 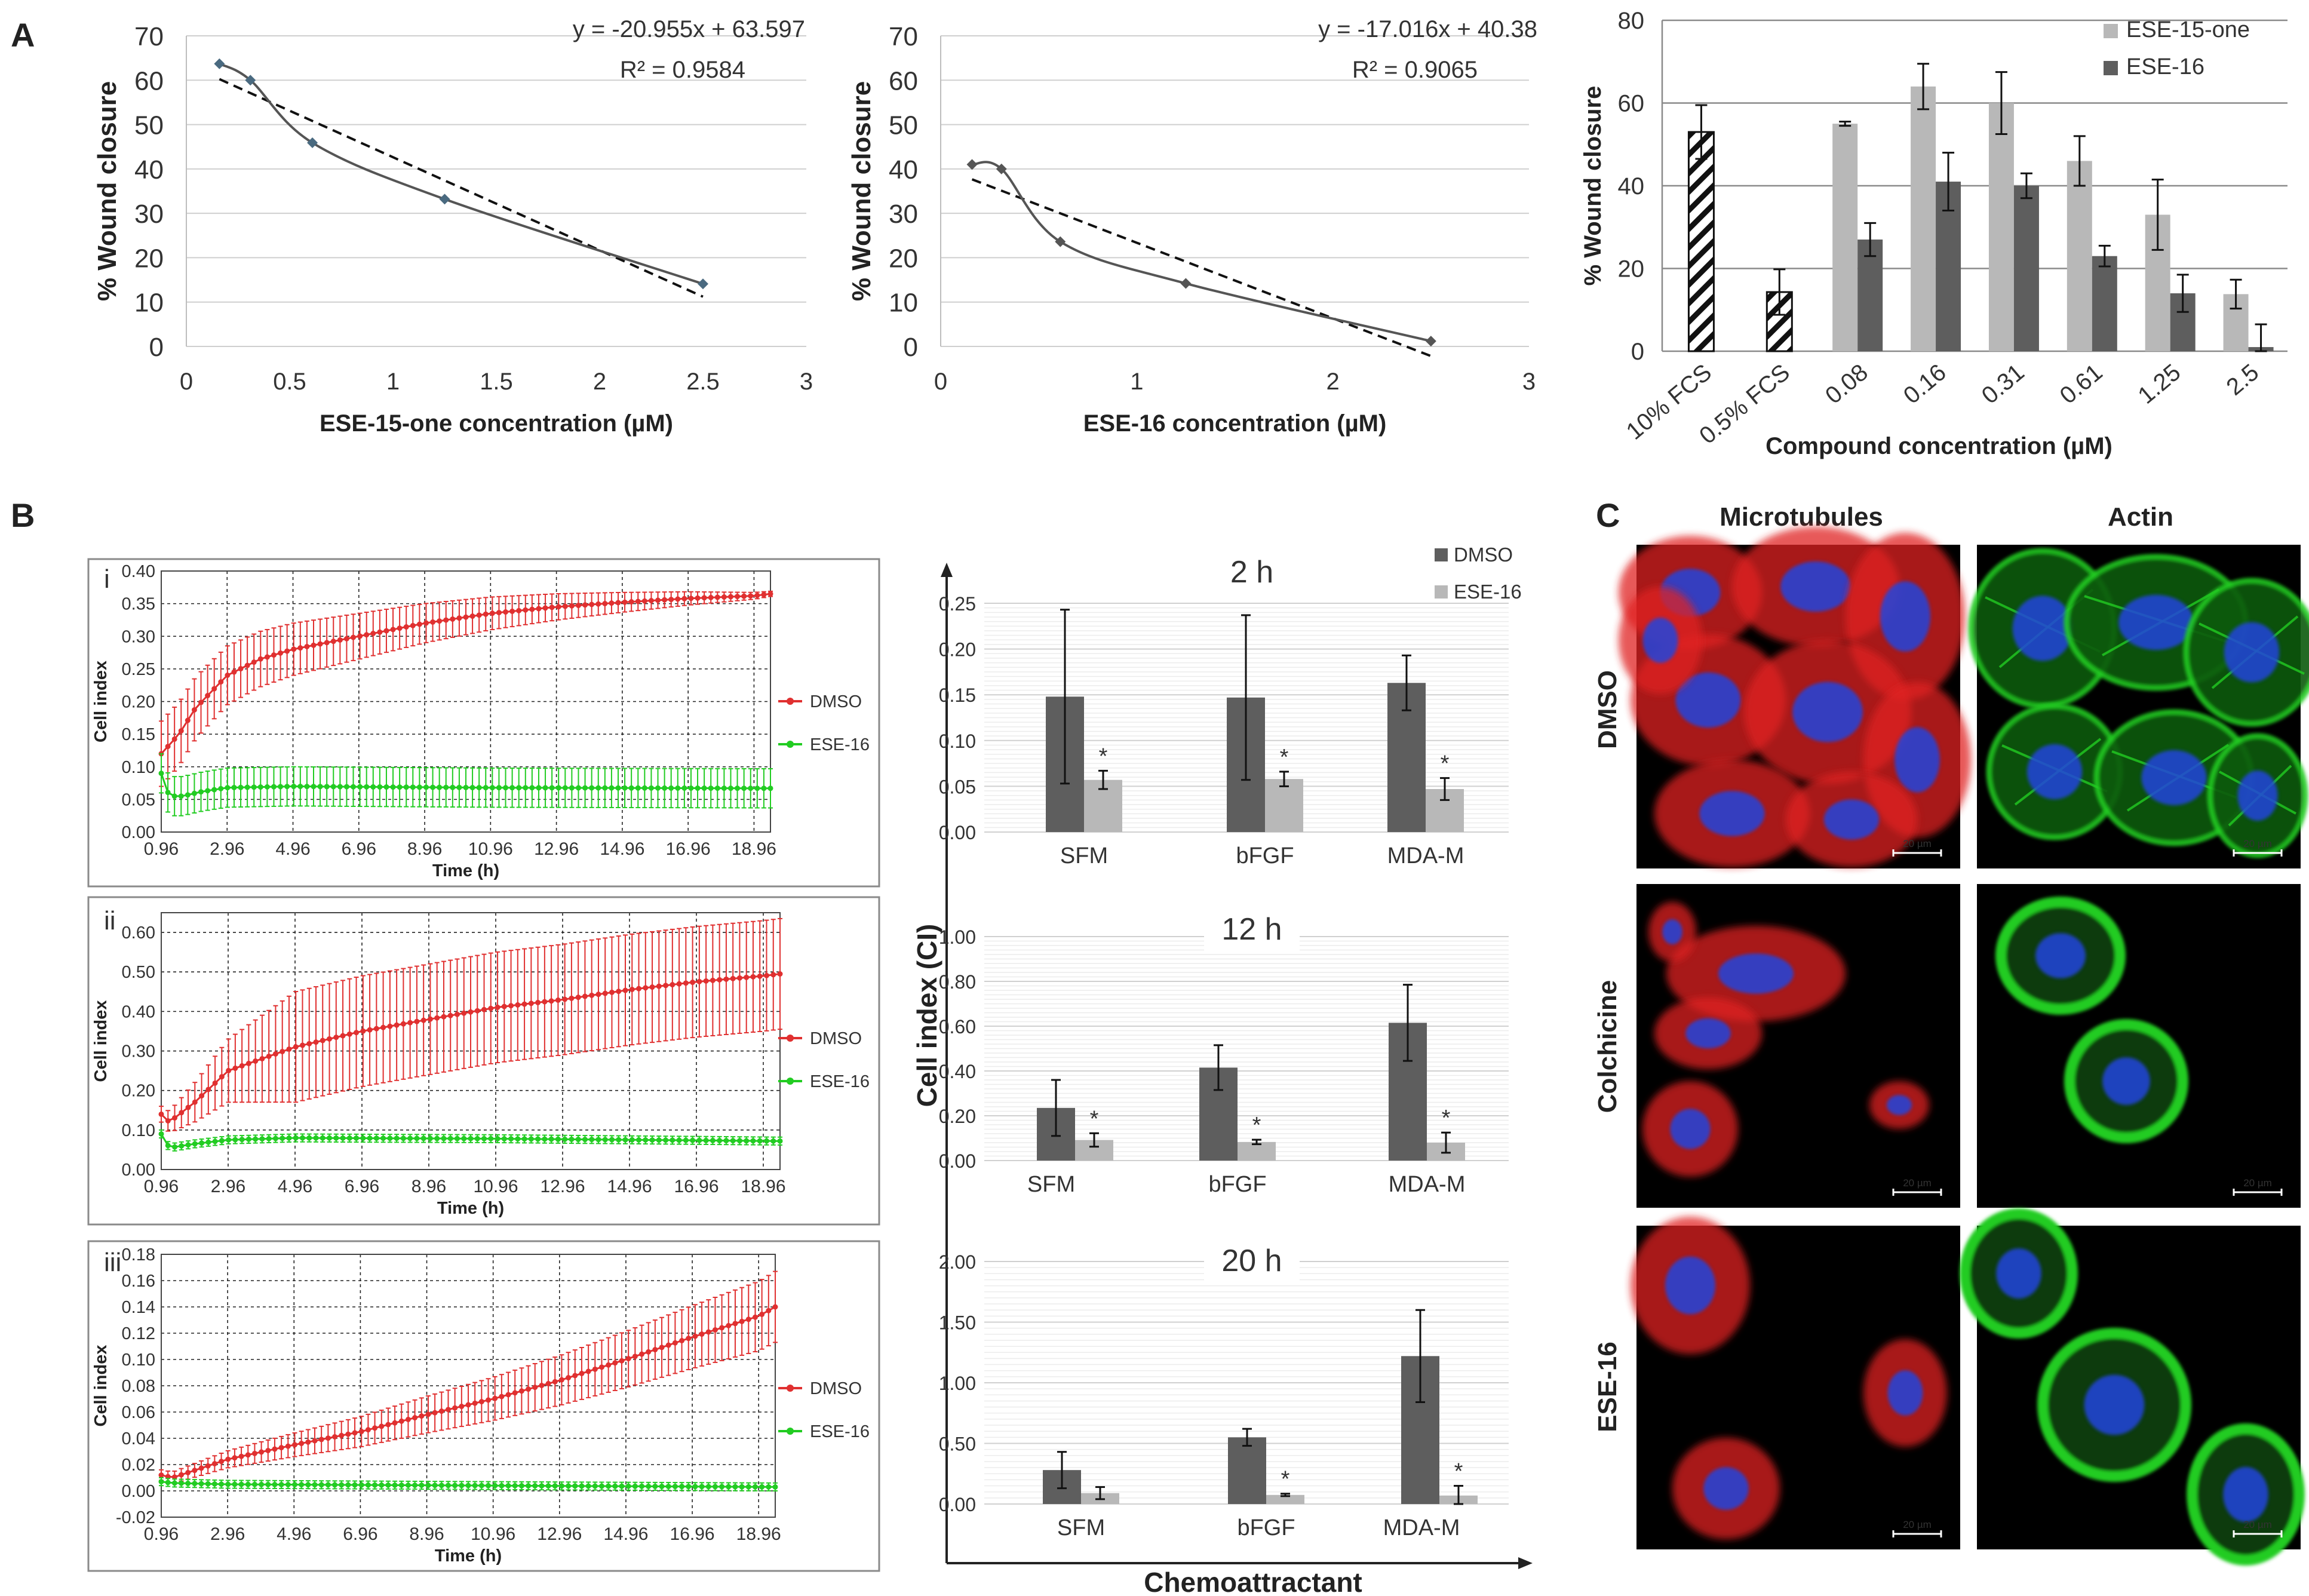 What do you see at coordinates (1051, 1184) in the screenshot?
I see `x-tick-label: SFM` at bounding box center [1051, 1184].